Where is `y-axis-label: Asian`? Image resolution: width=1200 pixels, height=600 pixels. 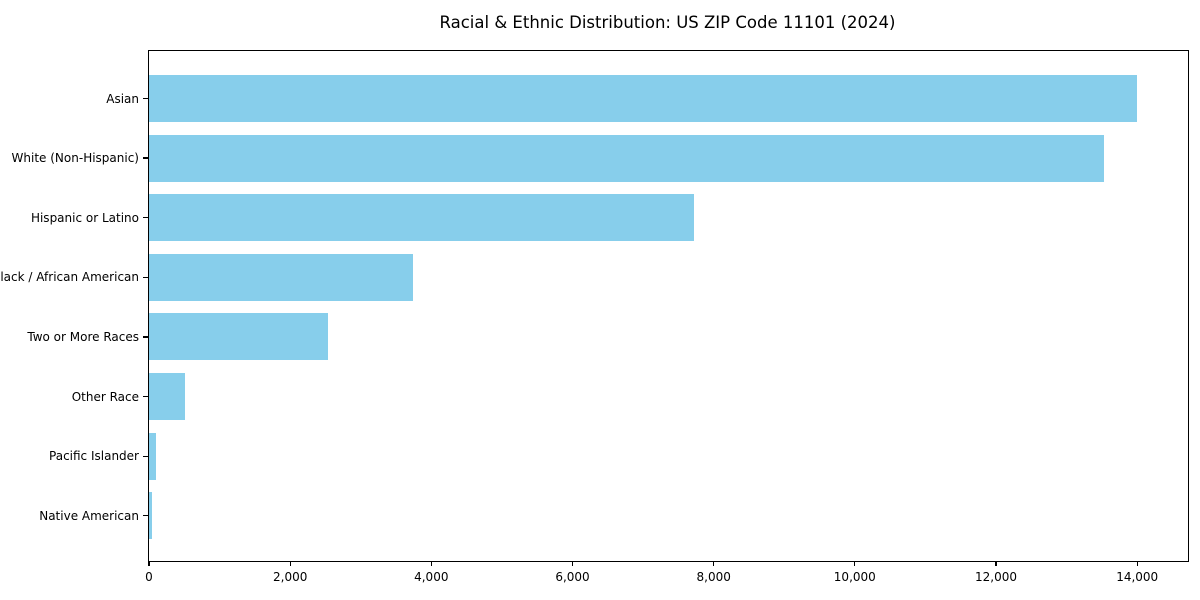 y-axis-label: Asian is located at coordinates (122, 98).